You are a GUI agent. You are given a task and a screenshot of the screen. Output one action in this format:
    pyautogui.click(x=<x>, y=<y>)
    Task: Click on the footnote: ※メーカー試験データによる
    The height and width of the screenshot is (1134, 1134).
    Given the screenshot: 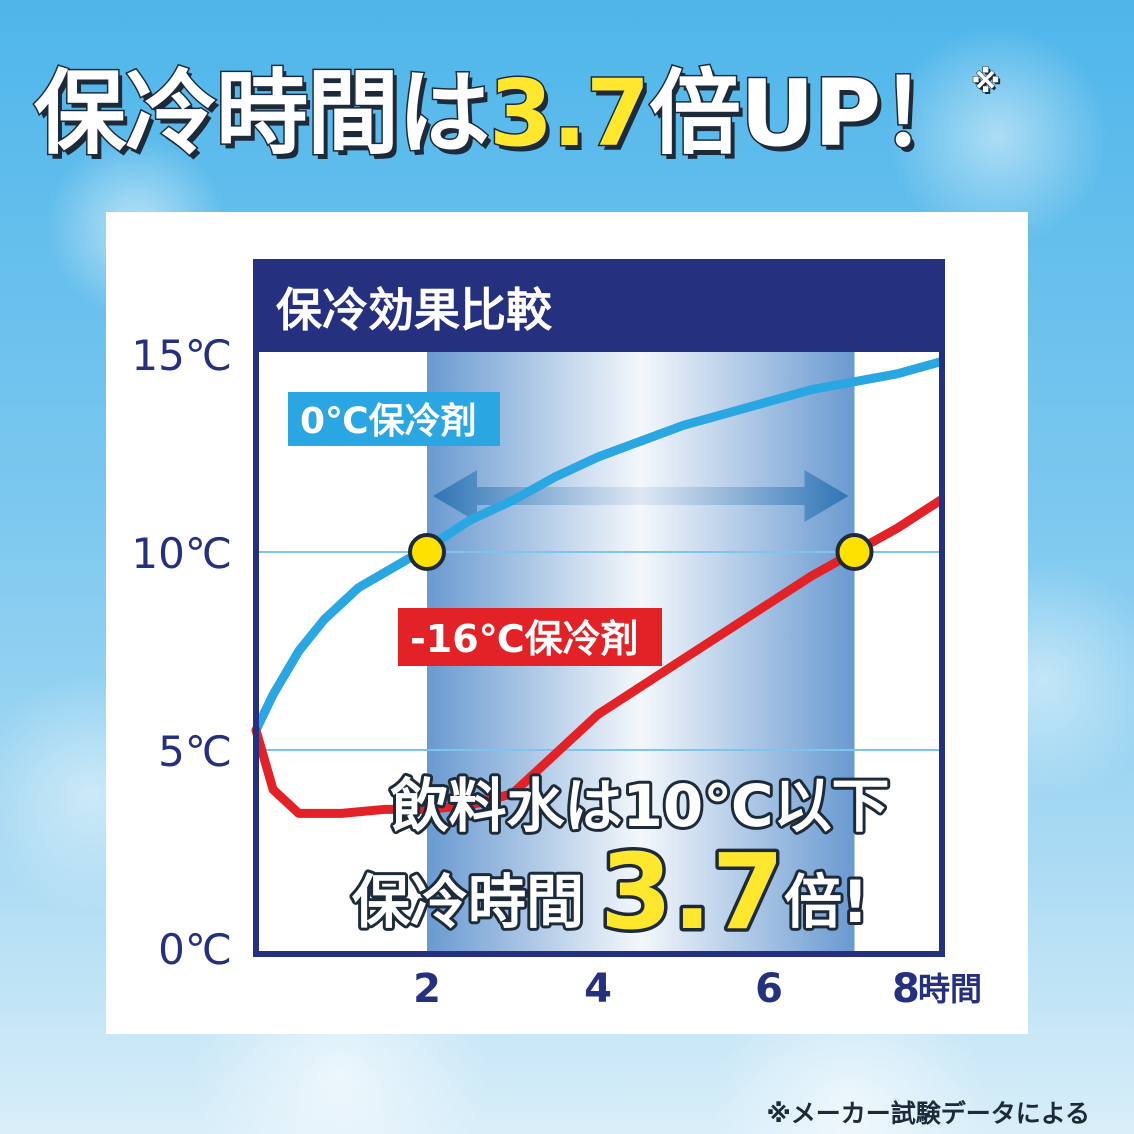 What is the action you would take?
    pyautogui.click(x=928, y=1113)
    